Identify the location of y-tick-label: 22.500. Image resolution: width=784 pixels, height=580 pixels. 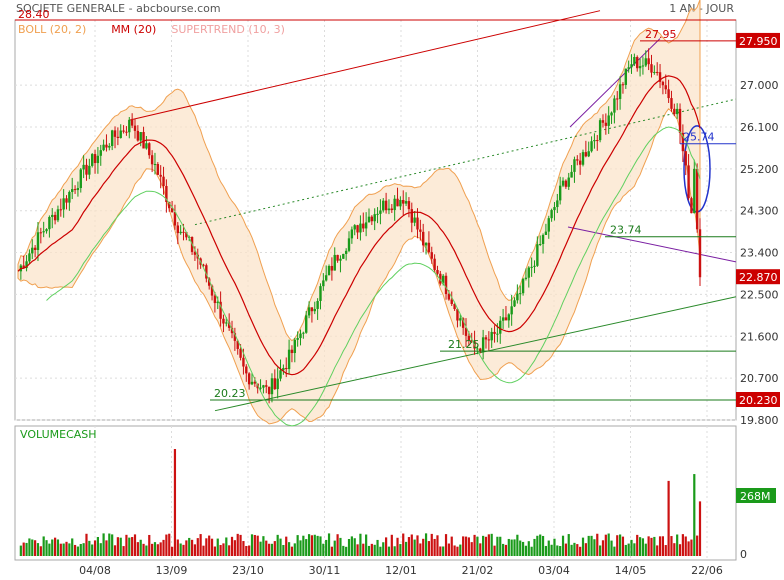
(759, 294).